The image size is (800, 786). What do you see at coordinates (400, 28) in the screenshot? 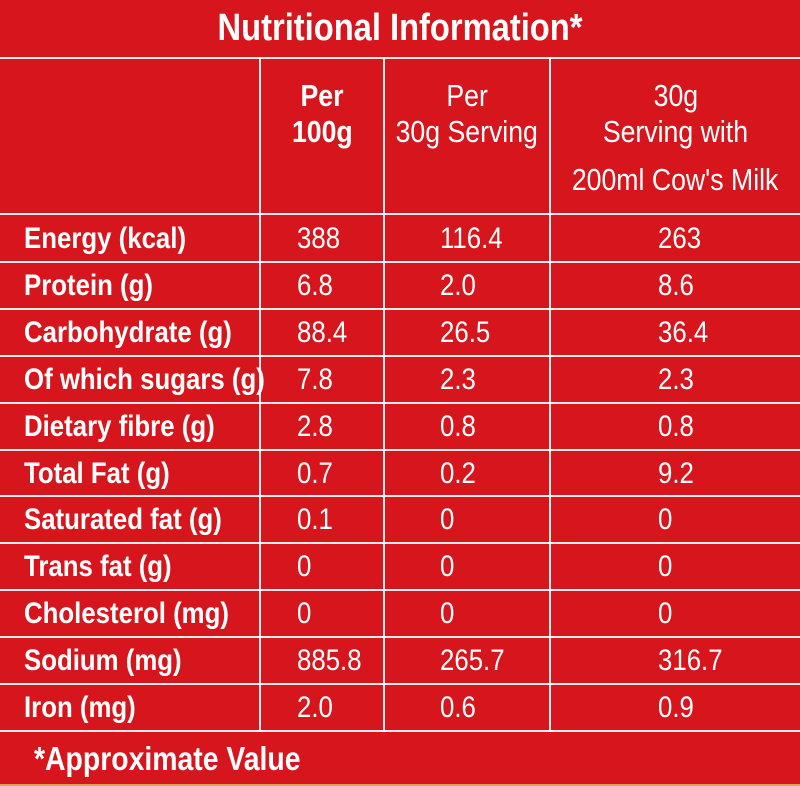
I see `table-title: Nutritional Information*` at bounding box center [400, 28].